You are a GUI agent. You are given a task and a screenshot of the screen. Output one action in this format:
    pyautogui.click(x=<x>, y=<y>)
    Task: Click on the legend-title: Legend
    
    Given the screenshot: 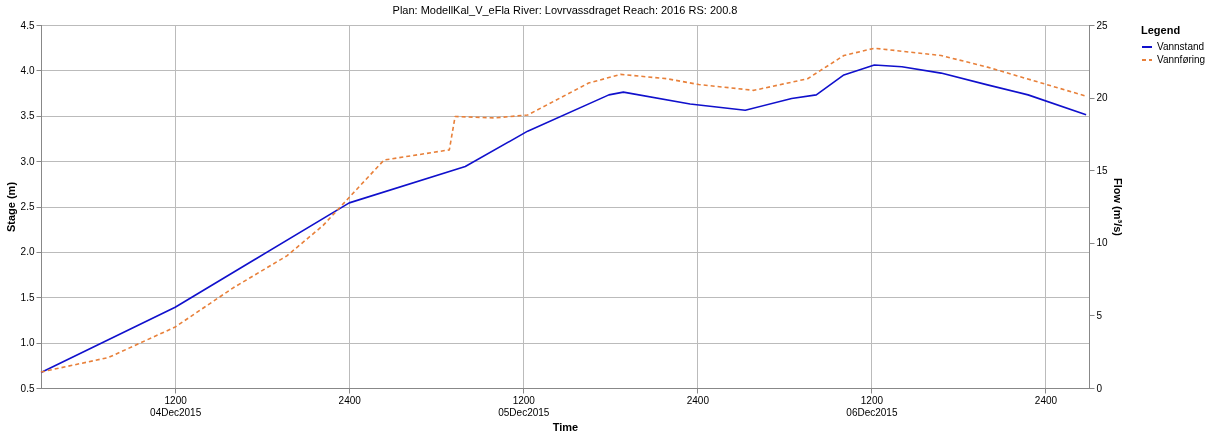 What is the action you would take?
    pyautogui.click(x=1161, y=30)
    